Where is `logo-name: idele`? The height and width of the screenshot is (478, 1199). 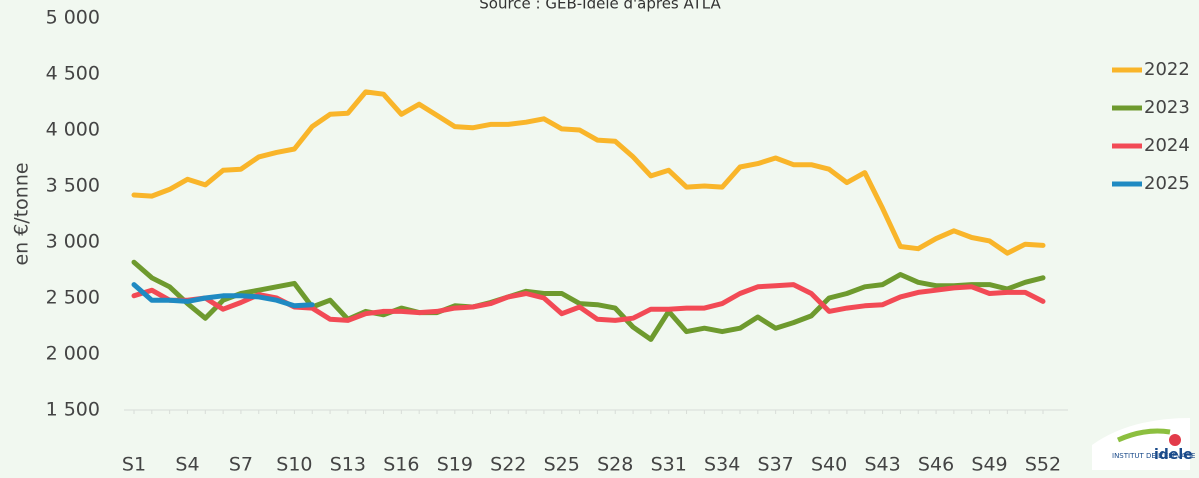 logo-name: idele is located at coordinates (1173, 455).